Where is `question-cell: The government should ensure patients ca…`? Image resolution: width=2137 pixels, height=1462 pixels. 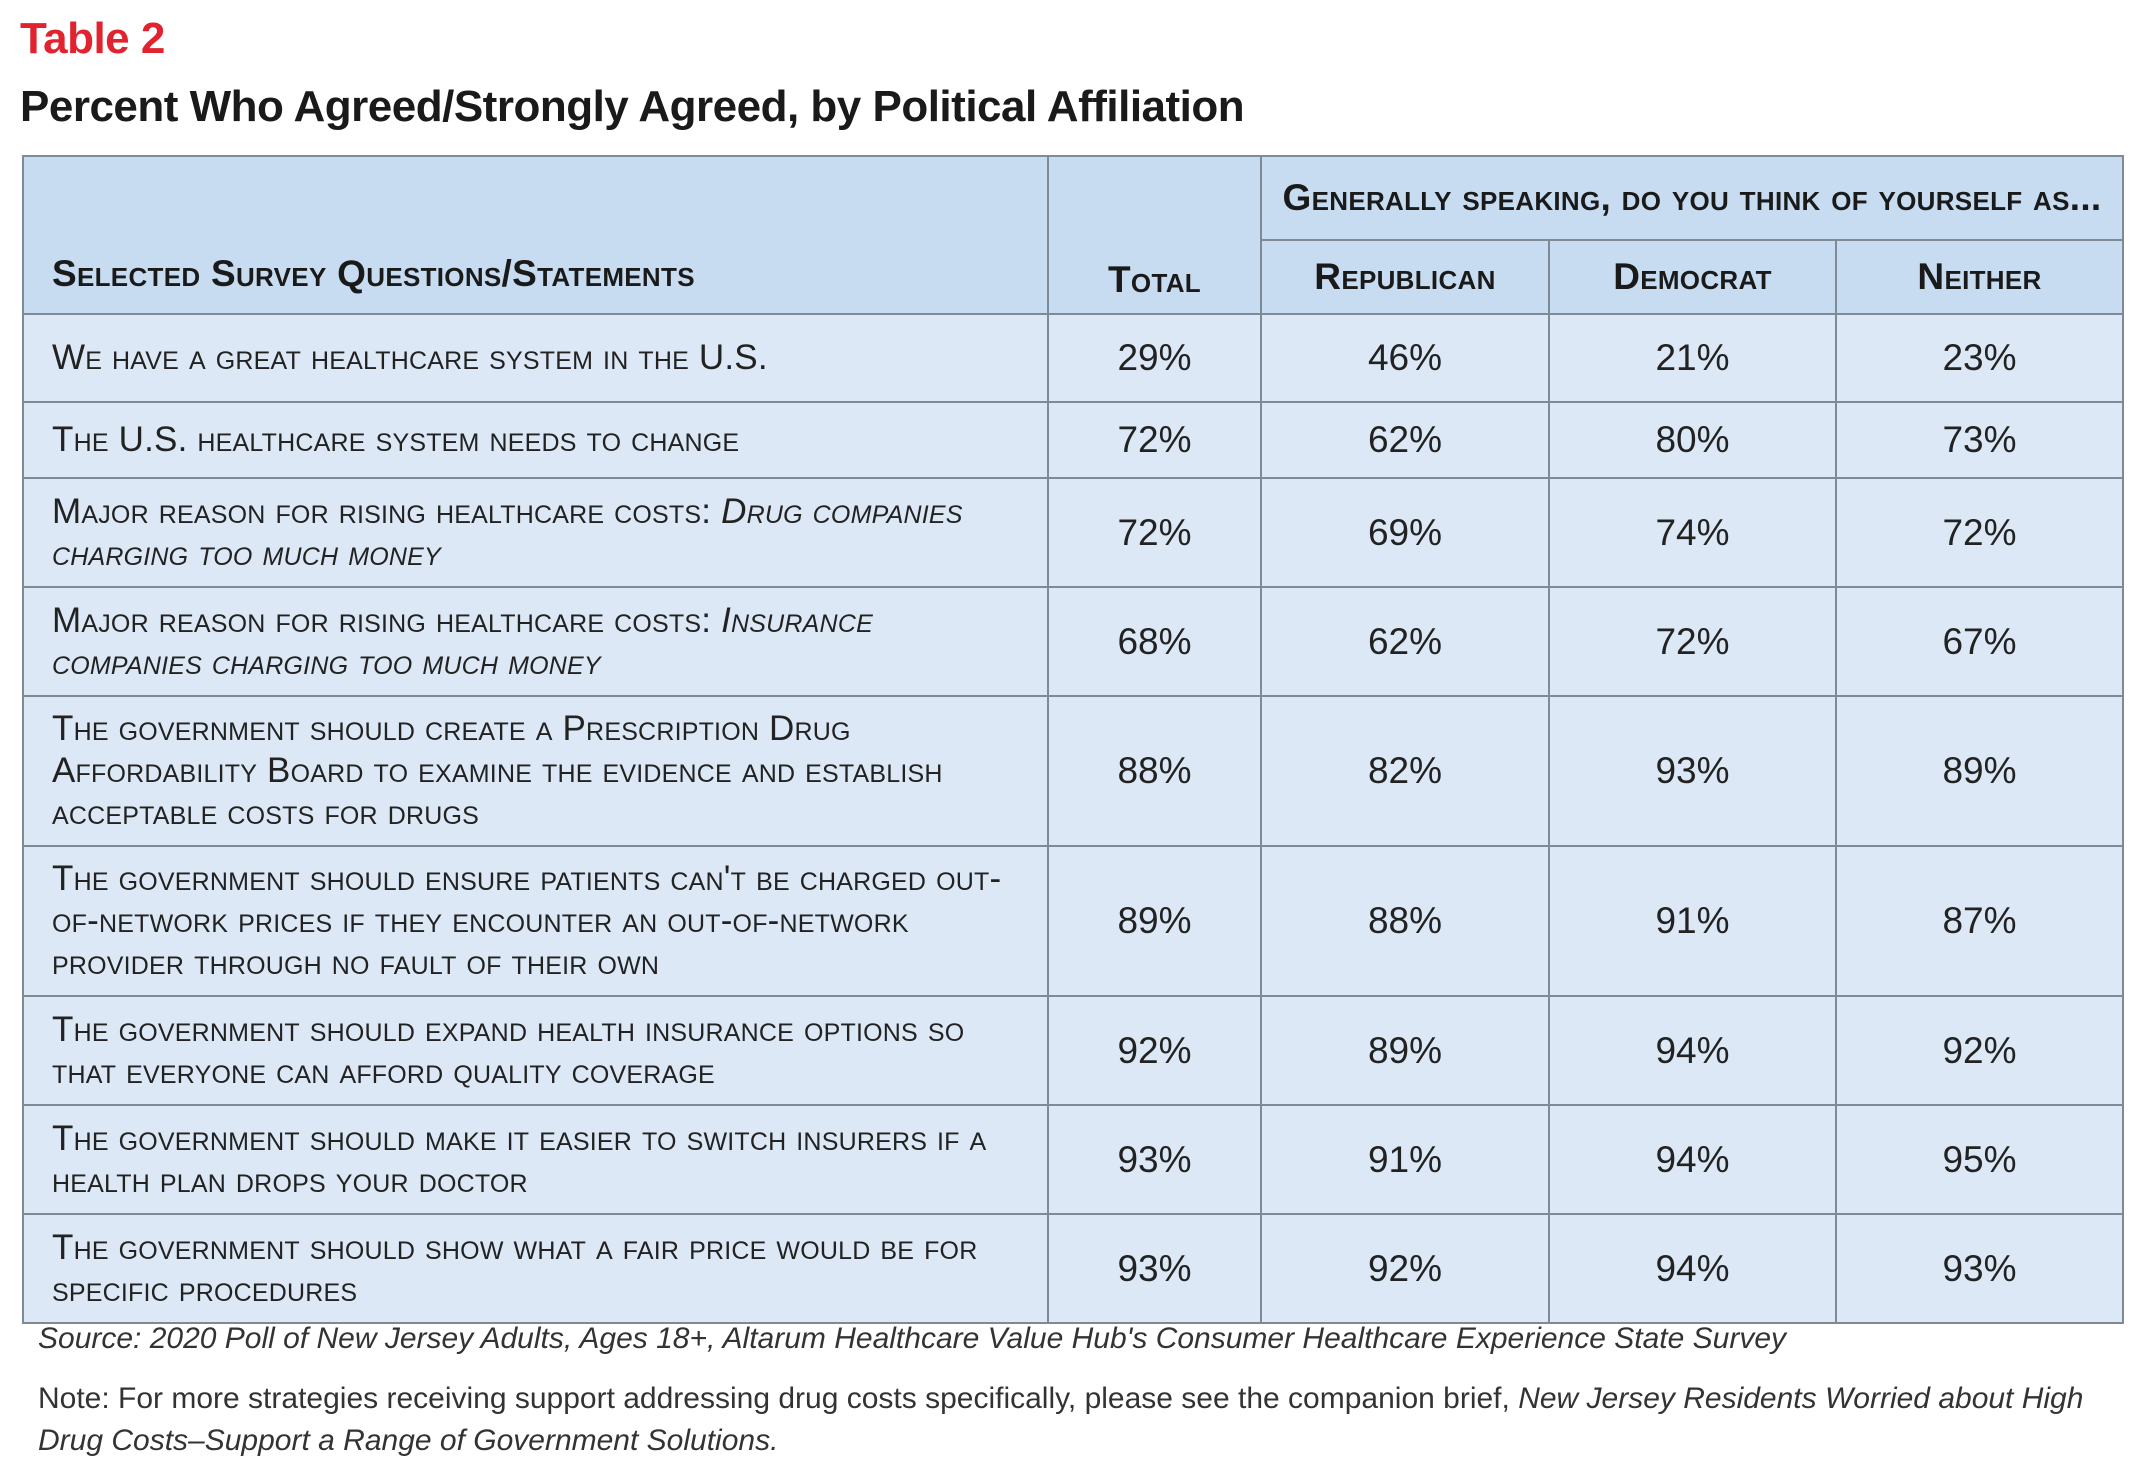
question-cell: The government should ensure patients ca… is located at coordinates (535, 921).